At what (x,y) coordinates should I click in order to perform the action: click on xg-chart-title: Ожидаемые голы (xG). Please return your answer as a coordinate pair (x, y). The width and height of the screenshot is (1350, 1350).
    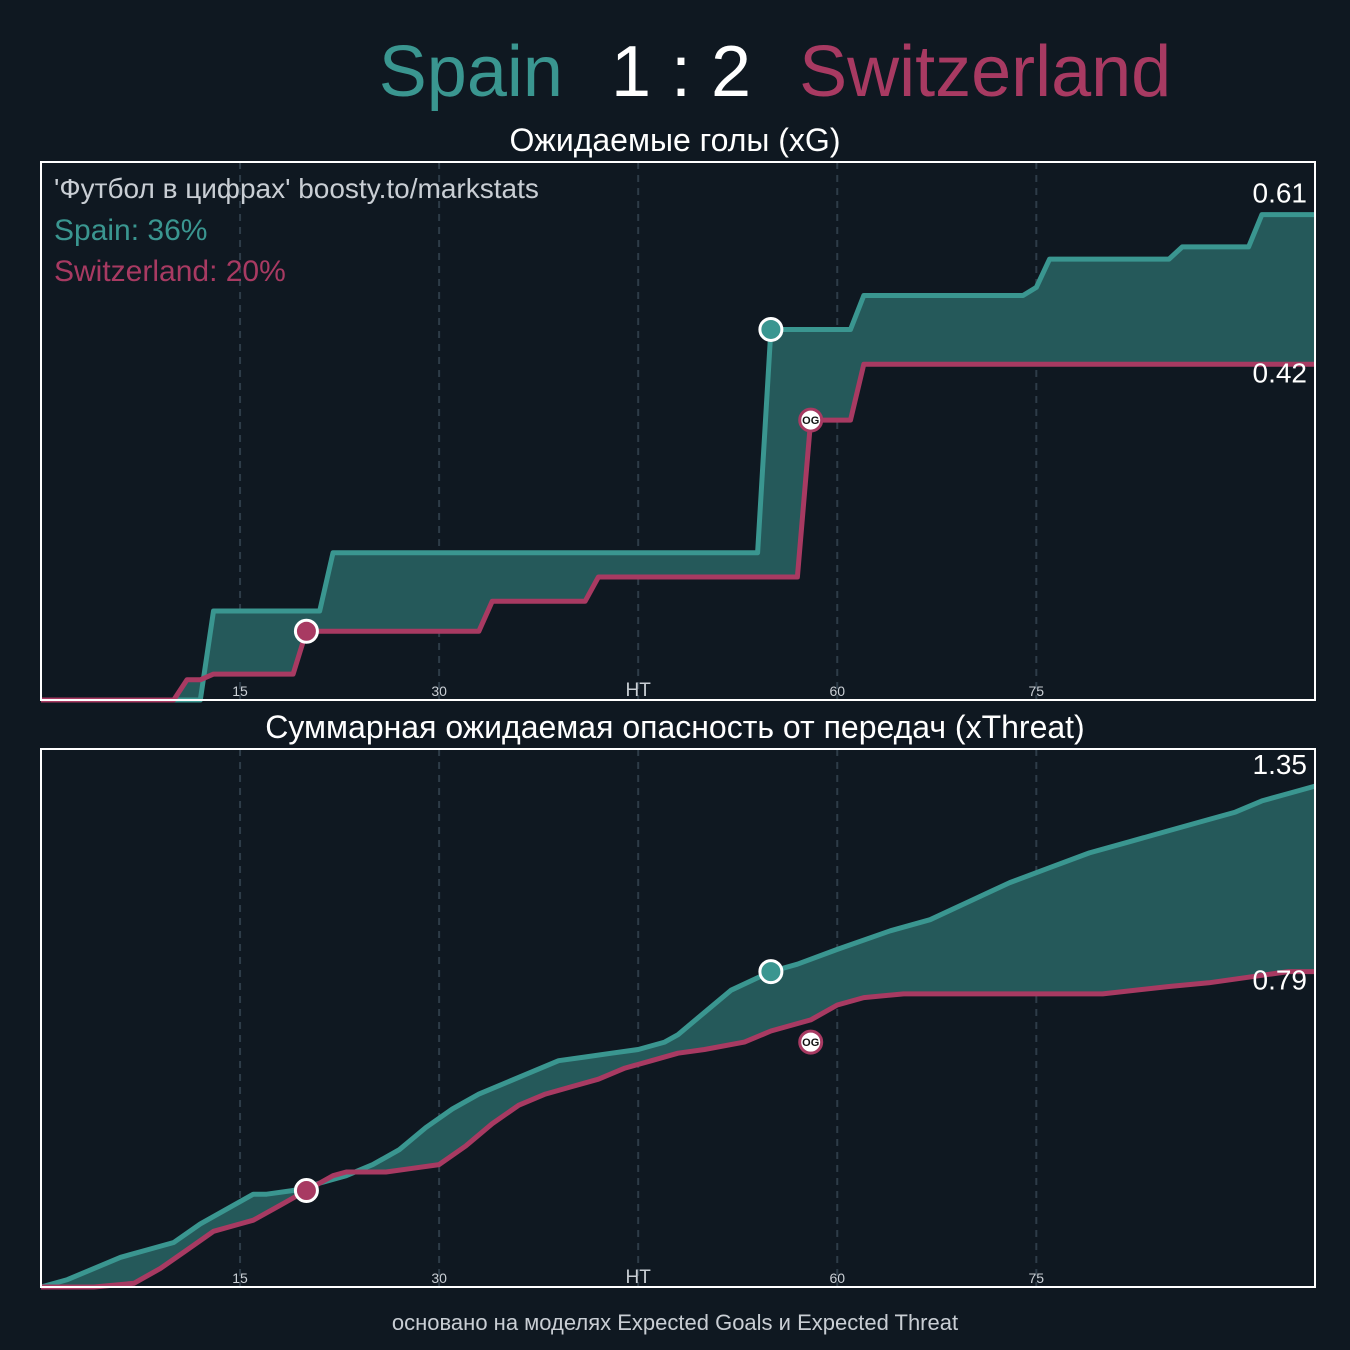
    Looking at the image, I should click on (675, 140).